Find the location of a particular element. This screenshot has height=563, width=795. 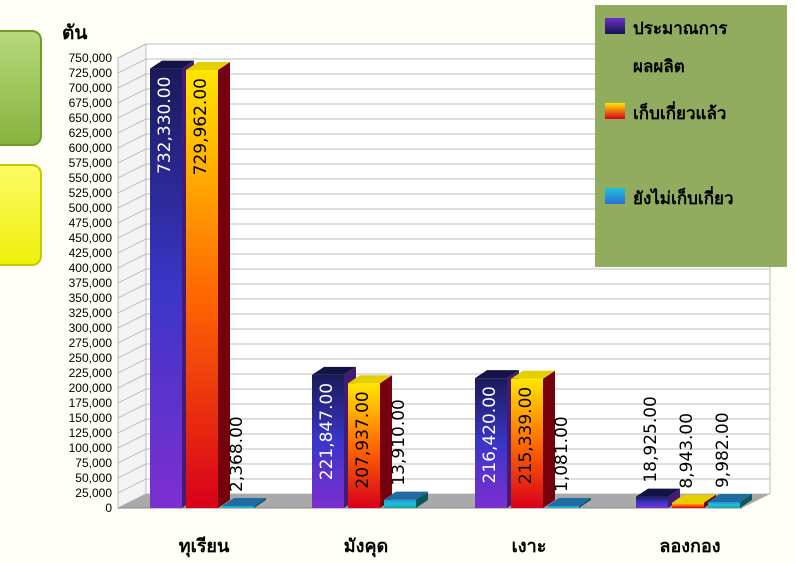

legend-swatch-not-harvested is located at coordinates (615, 196).